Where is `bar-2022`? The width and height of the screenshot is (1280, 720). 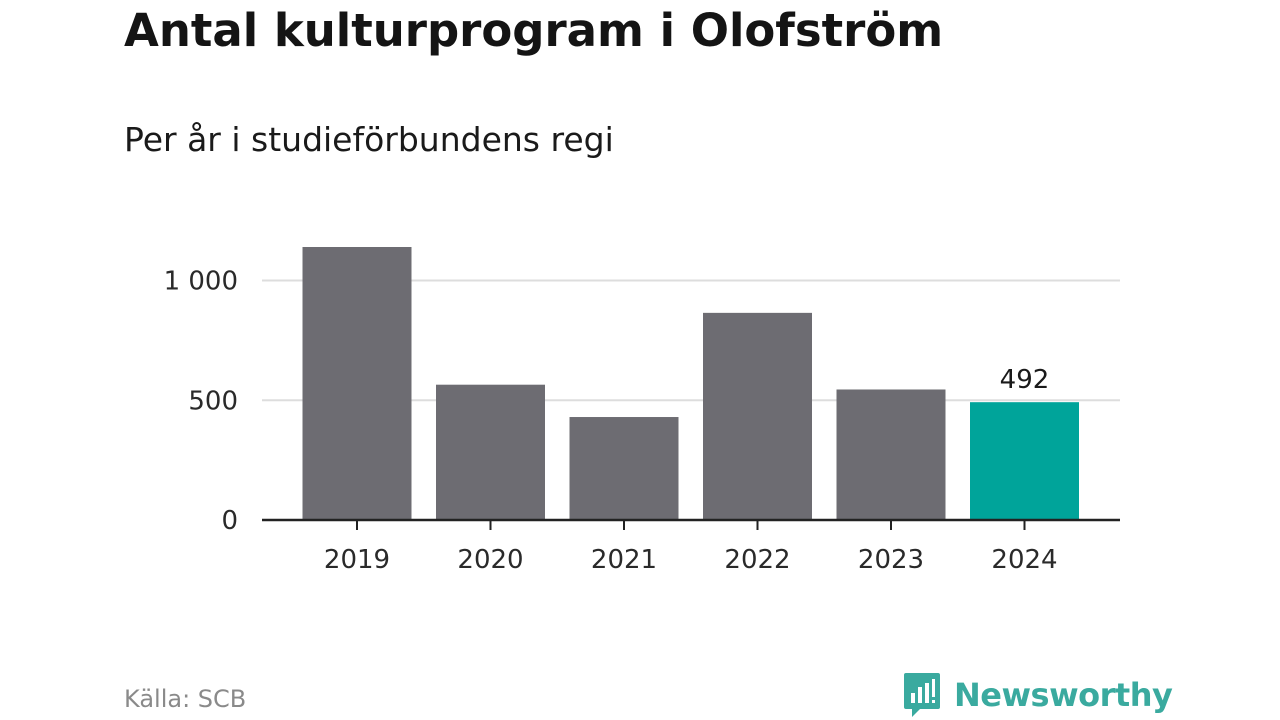
bar-2022 is located at coordinates (757, 416).